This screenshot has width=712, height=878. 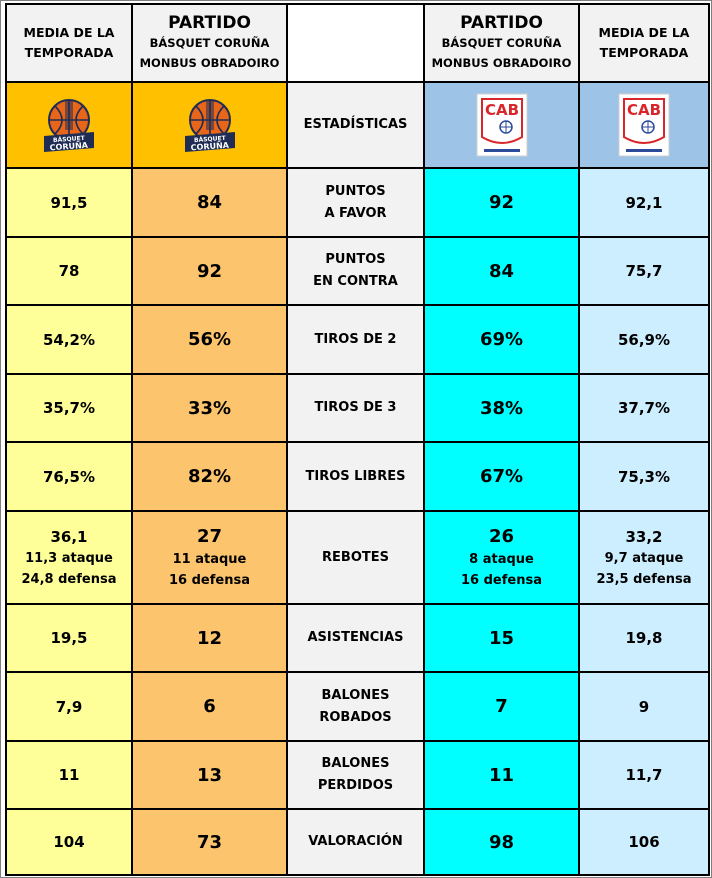 I want to click on season-avg-coruna: 78, so click(x=69, y=271).